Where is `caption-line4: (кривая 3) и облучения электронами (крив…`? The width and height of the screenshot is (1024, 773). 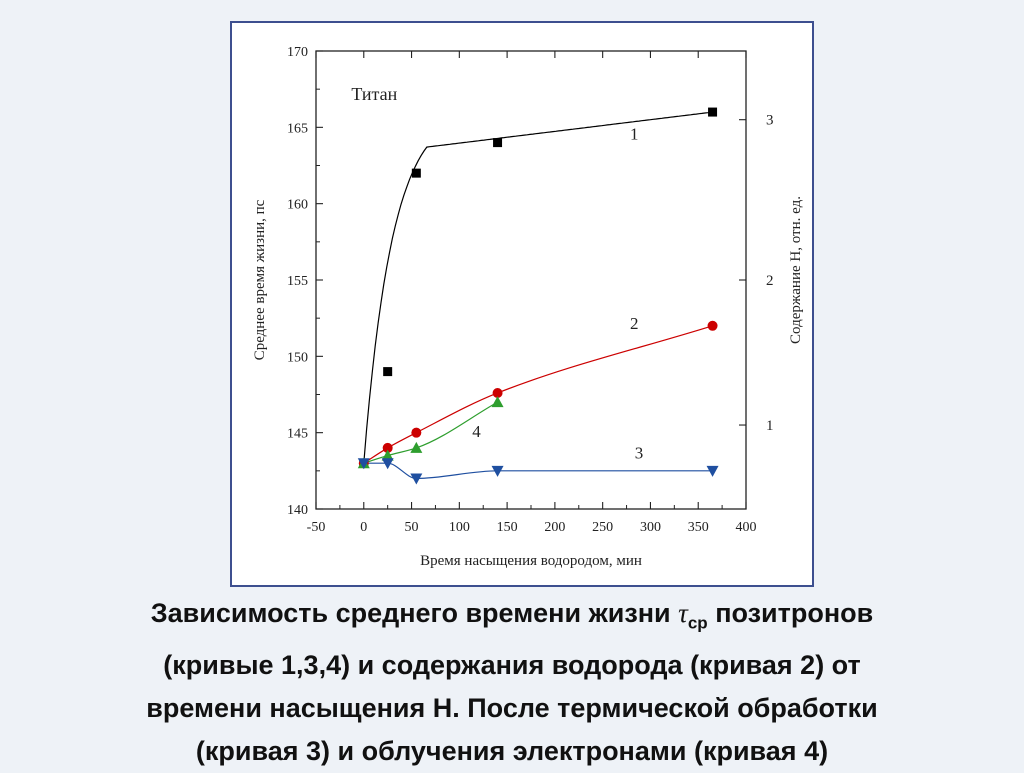 caption-line4: (кривая 3) и облучения электронами (крив… is located at coordinates (512, 751).